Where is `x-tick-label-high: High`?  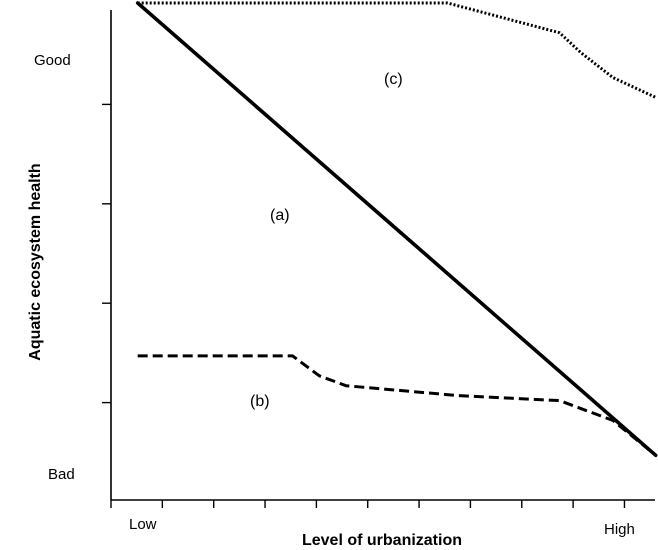
x-tick-label-high: High is located at coordinates (619, 529).